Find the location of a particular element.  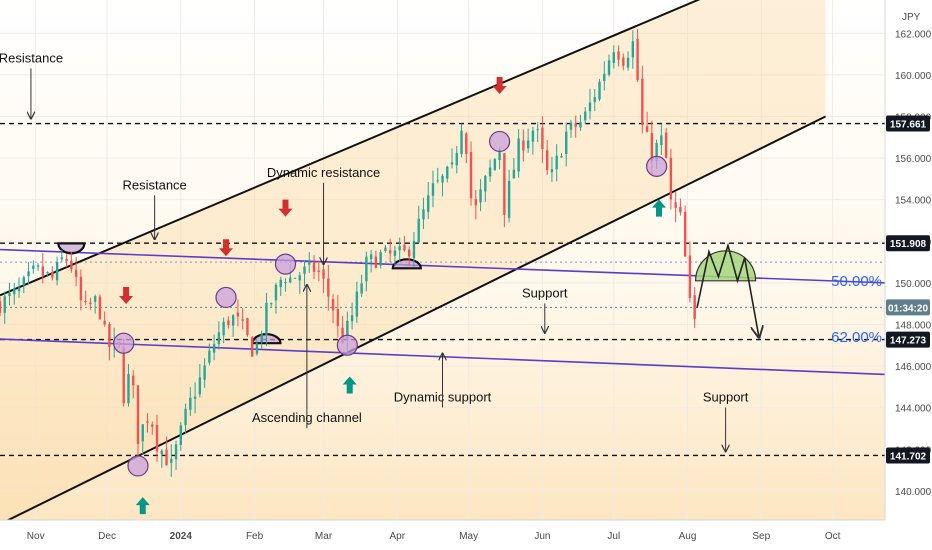

currency-label: JPY is located at coordinates (911, 17).